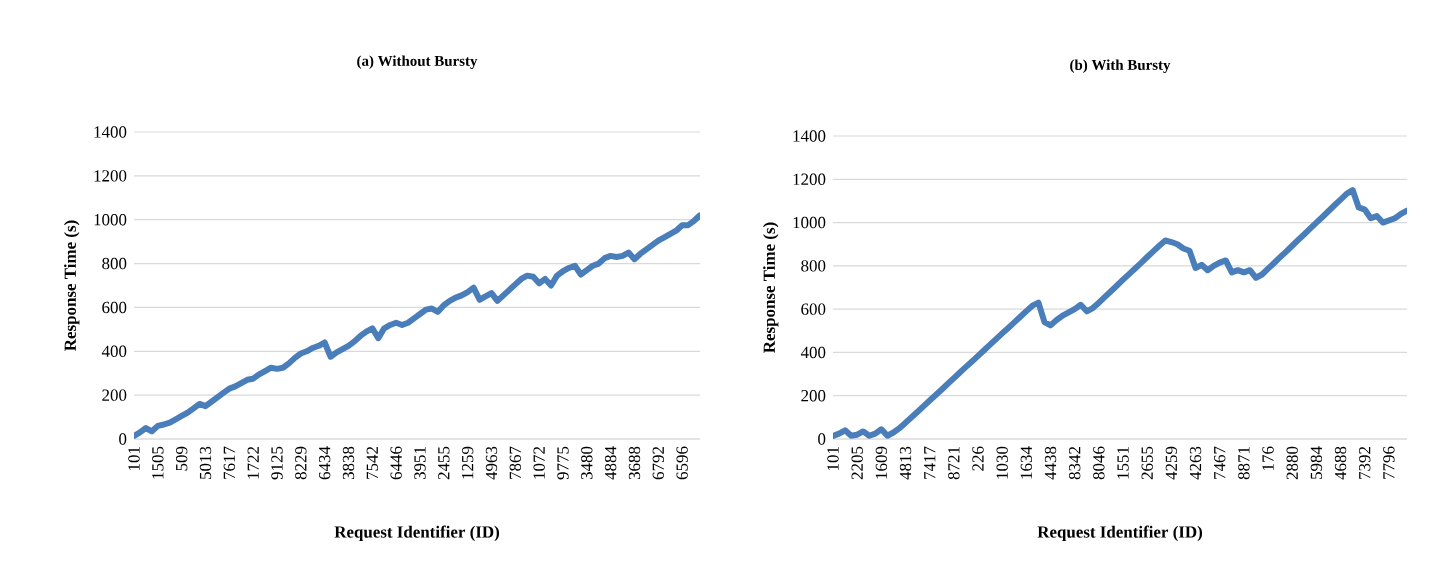  What do you see at coordinates (444, 463) in the screenshot?
I see `x-tick-label: 2455` at bounding box center [444, 463].